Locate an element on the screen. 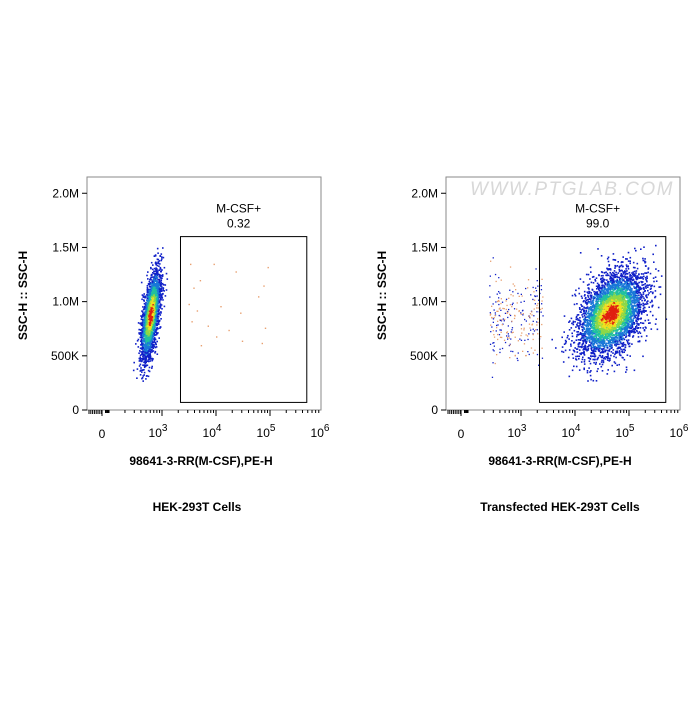 Image resolution: width=700 pixels, height=705 pixels. y-tick-label: 2.0M is located at coordinates (65, 193).